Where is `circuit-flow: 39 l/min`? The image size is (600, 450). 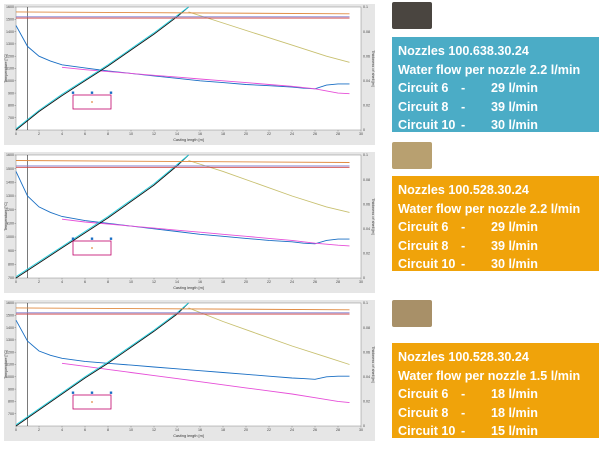
circuit-flow: 39 l/min is located at coordinates (514, 245).